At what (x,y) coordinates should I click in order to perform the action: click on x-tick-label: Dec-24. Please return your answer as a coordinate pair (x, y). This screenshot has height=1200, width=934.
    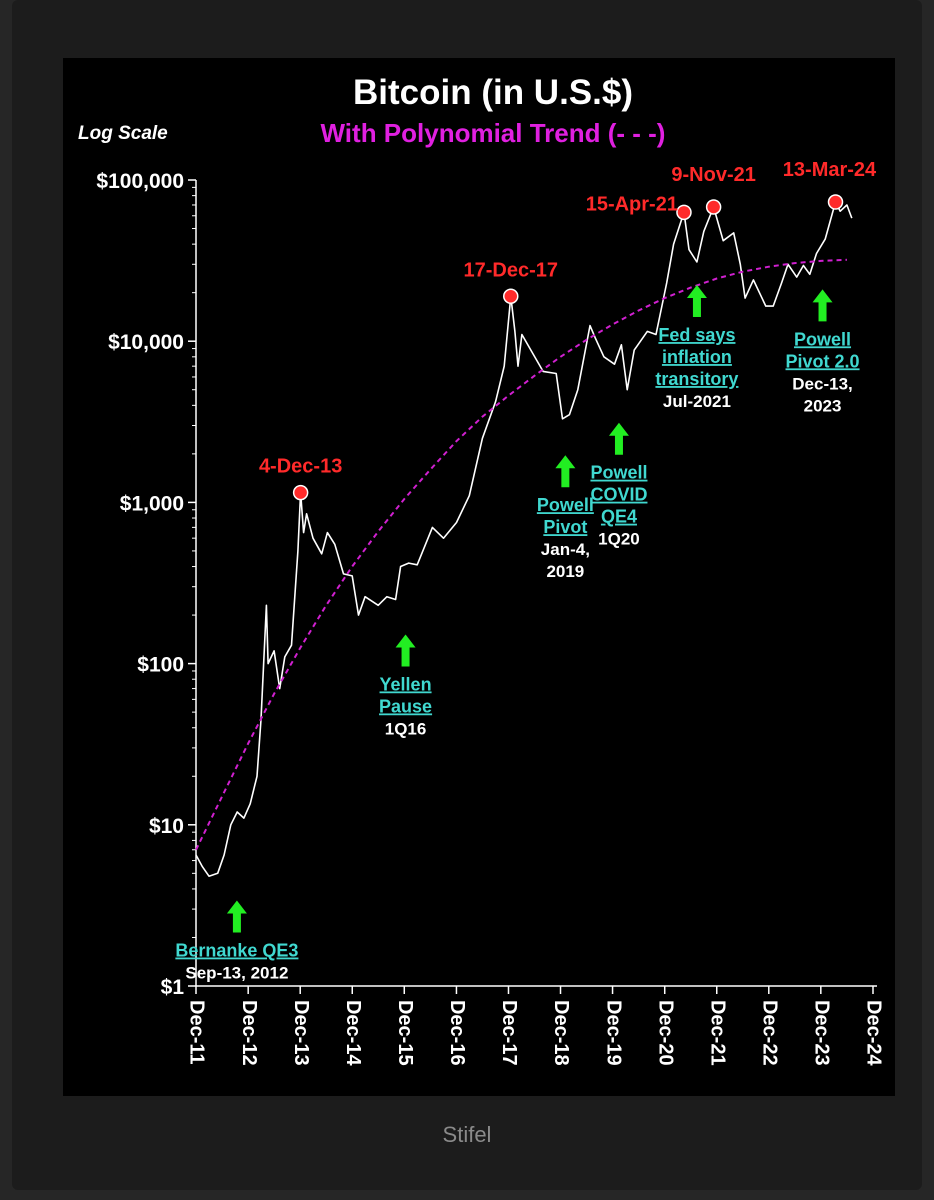
    Looking at the image, I should click on (874, 1033).